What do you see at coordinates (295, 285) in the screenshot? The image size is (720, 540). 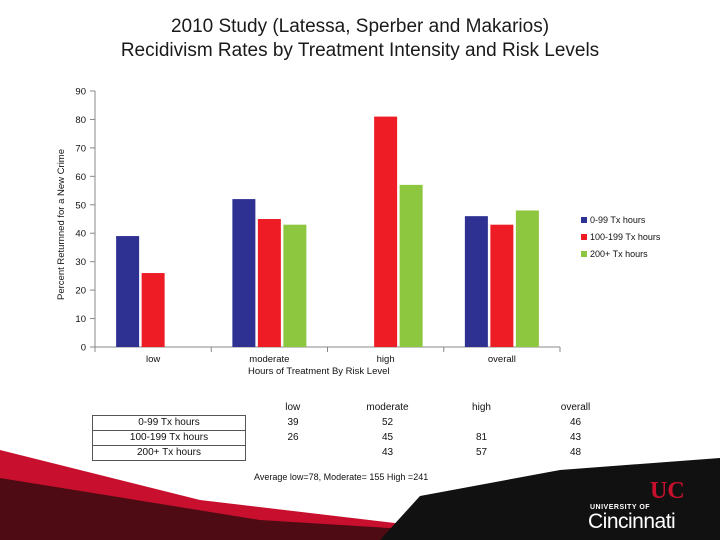 I see `bar-moderate-200-tx-hours` at bounding box center [295, 285].